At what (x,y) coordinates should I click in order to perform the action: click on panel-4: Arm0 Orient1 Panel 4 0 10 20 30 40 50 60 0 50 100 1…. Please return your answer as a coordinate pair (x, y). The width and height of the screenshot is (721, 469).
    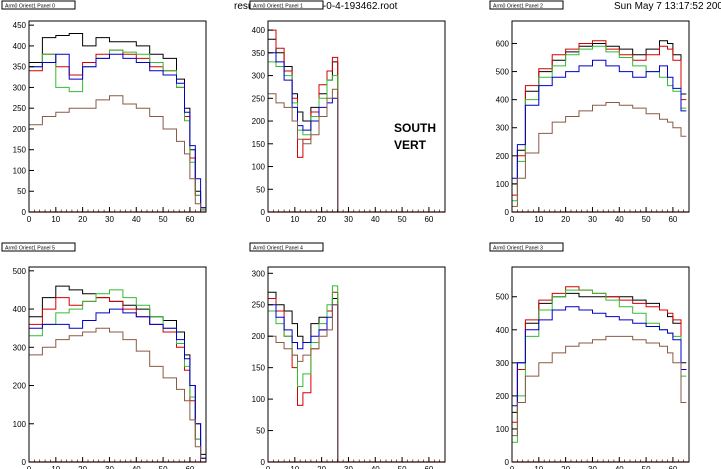
    Looking at the image, I should click on (347, 355).